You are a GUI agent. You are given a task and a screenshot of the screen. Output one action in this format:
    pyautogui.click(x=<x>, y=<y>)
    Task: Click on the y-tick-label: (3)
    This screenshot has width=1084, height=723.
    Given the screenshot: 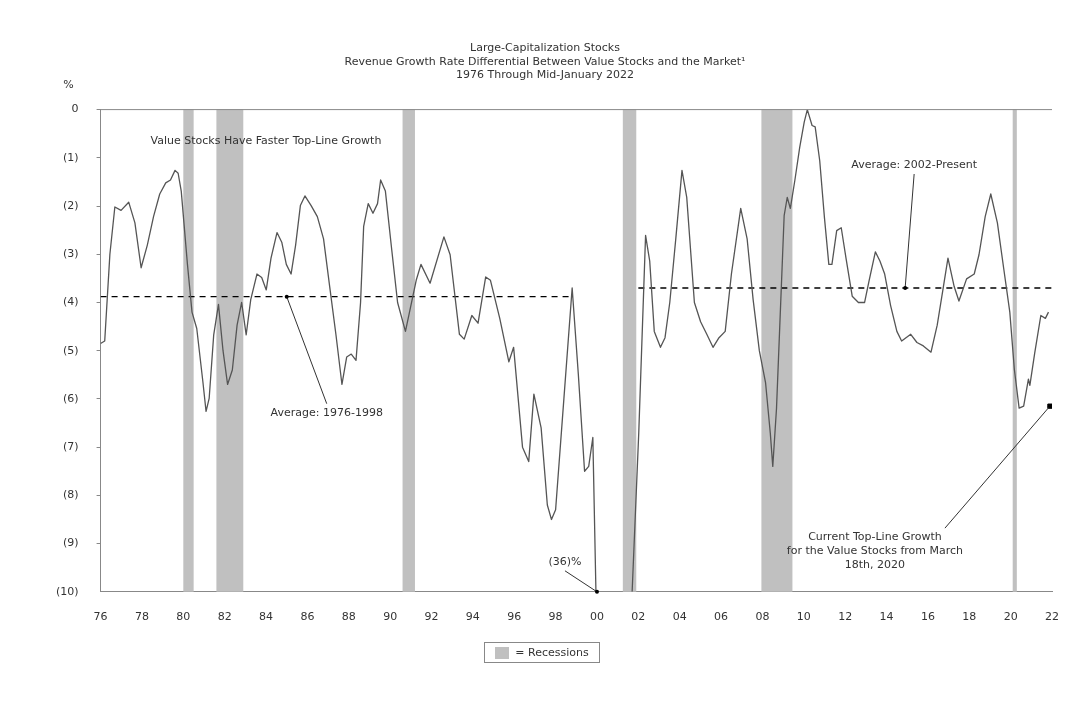 What is the action you would take?
    pyautogui.click(x=70, y=254)
    